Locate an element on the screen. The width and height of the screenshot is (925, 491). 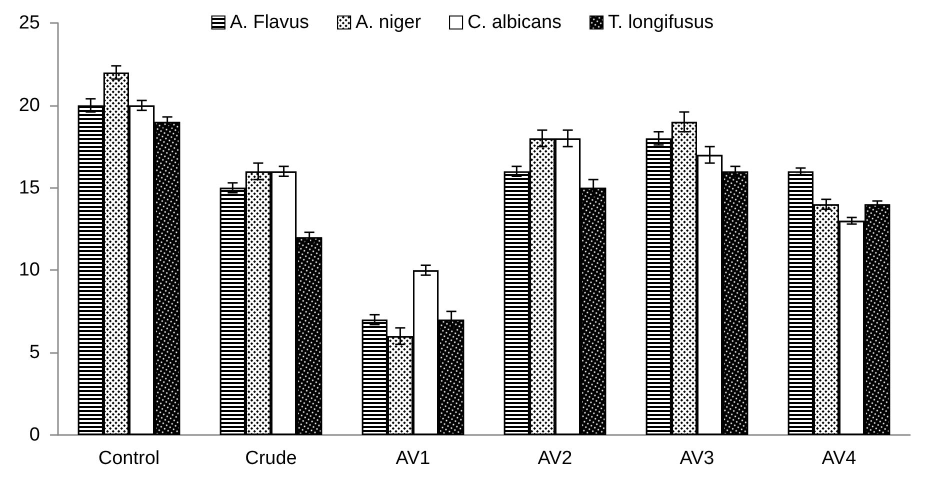
y-tick-label: 10 is located at coordinates (29, 270).